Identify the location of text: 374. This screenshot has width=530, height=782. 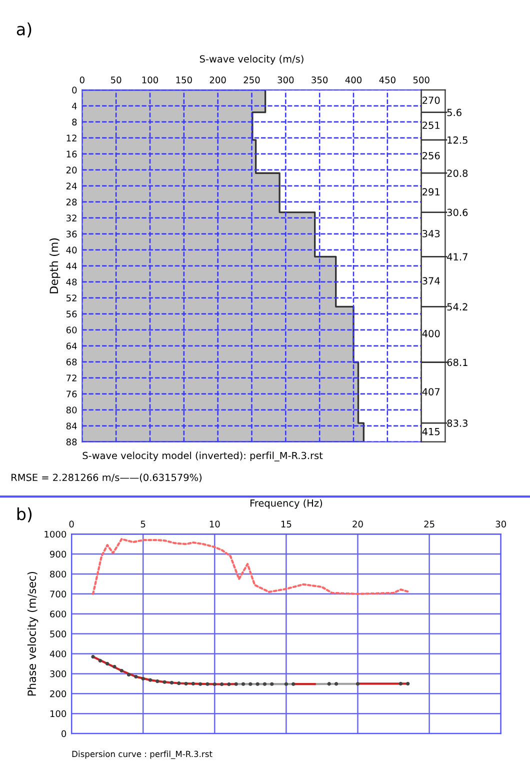
(431, 280).